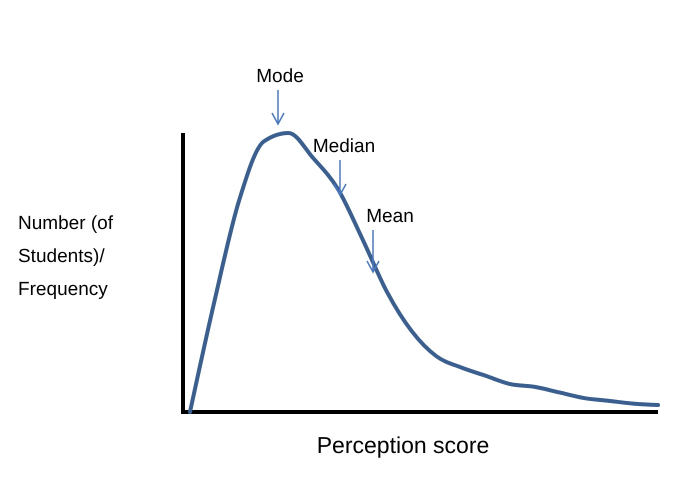 The image size is (681, 497). Describe the element at coordinates (344, 146) in the screenshot. I see `annotation: Median` at that location.